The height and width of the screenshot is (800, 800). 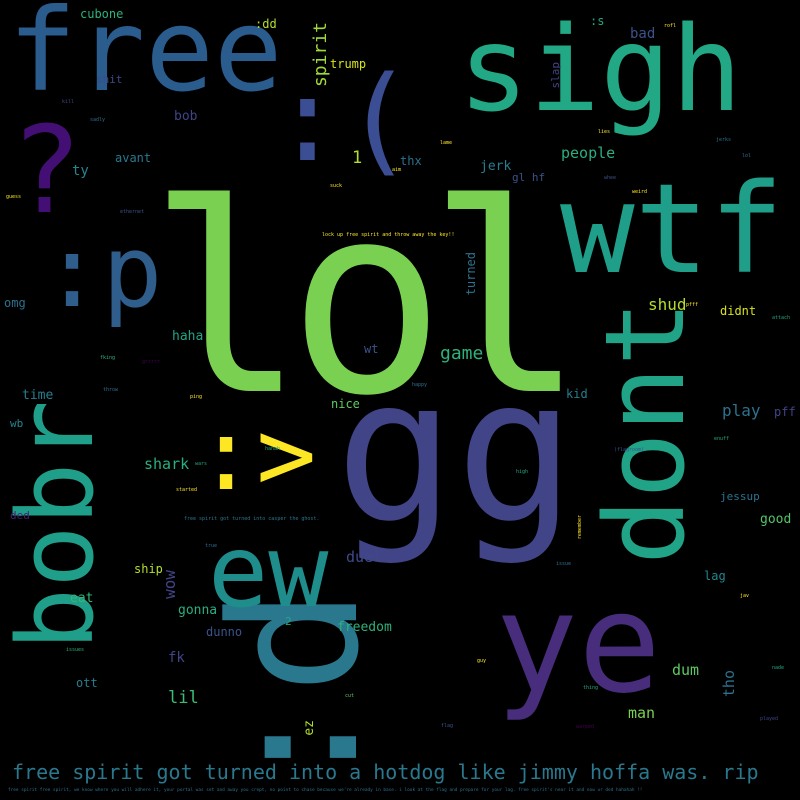 I want to click on word-small: kill, so click(x=68, y=102).